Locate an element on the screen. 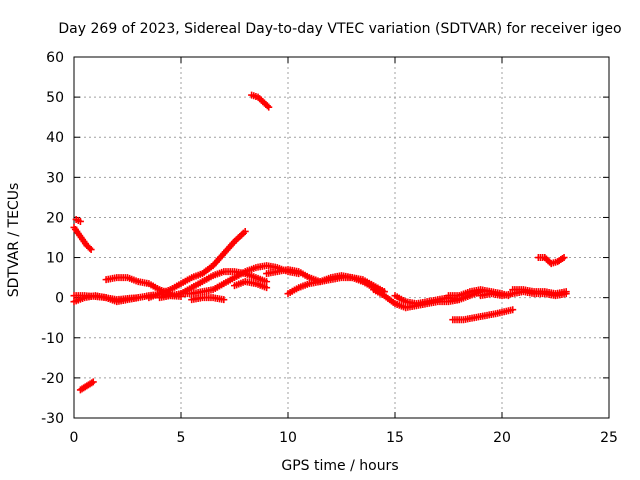 The image size is (640, 480). x-tick-label: 10 is located at coordinates (288, 438).